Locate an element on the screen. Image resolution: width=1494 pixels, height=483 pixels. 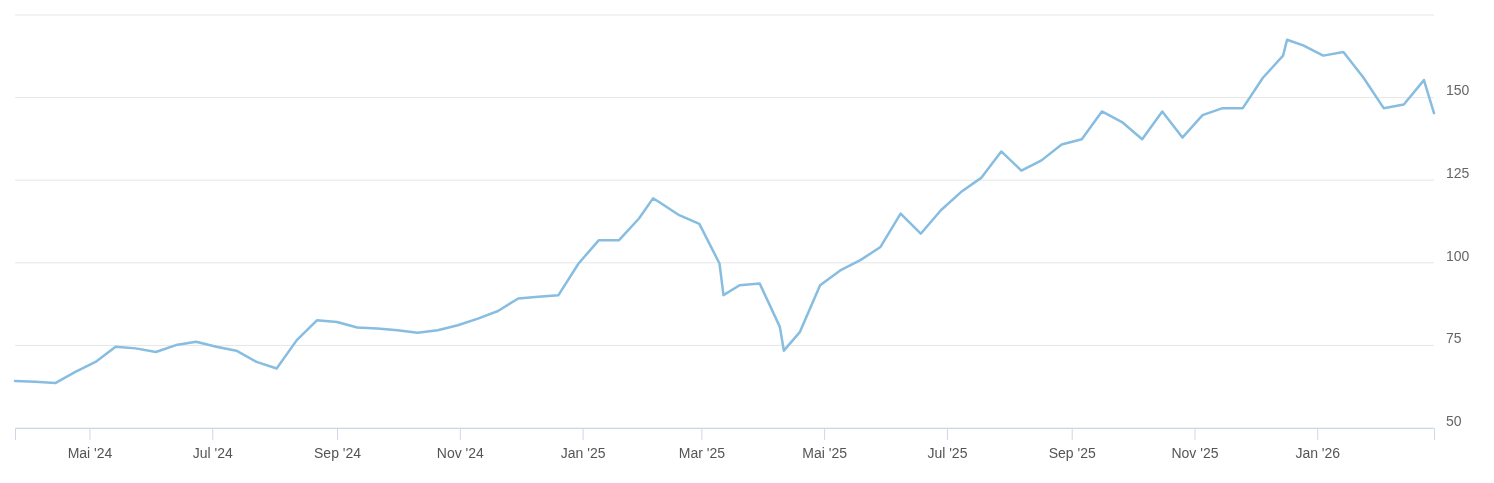
y-tick-label: 75 is located at coordinates (1454, 338).